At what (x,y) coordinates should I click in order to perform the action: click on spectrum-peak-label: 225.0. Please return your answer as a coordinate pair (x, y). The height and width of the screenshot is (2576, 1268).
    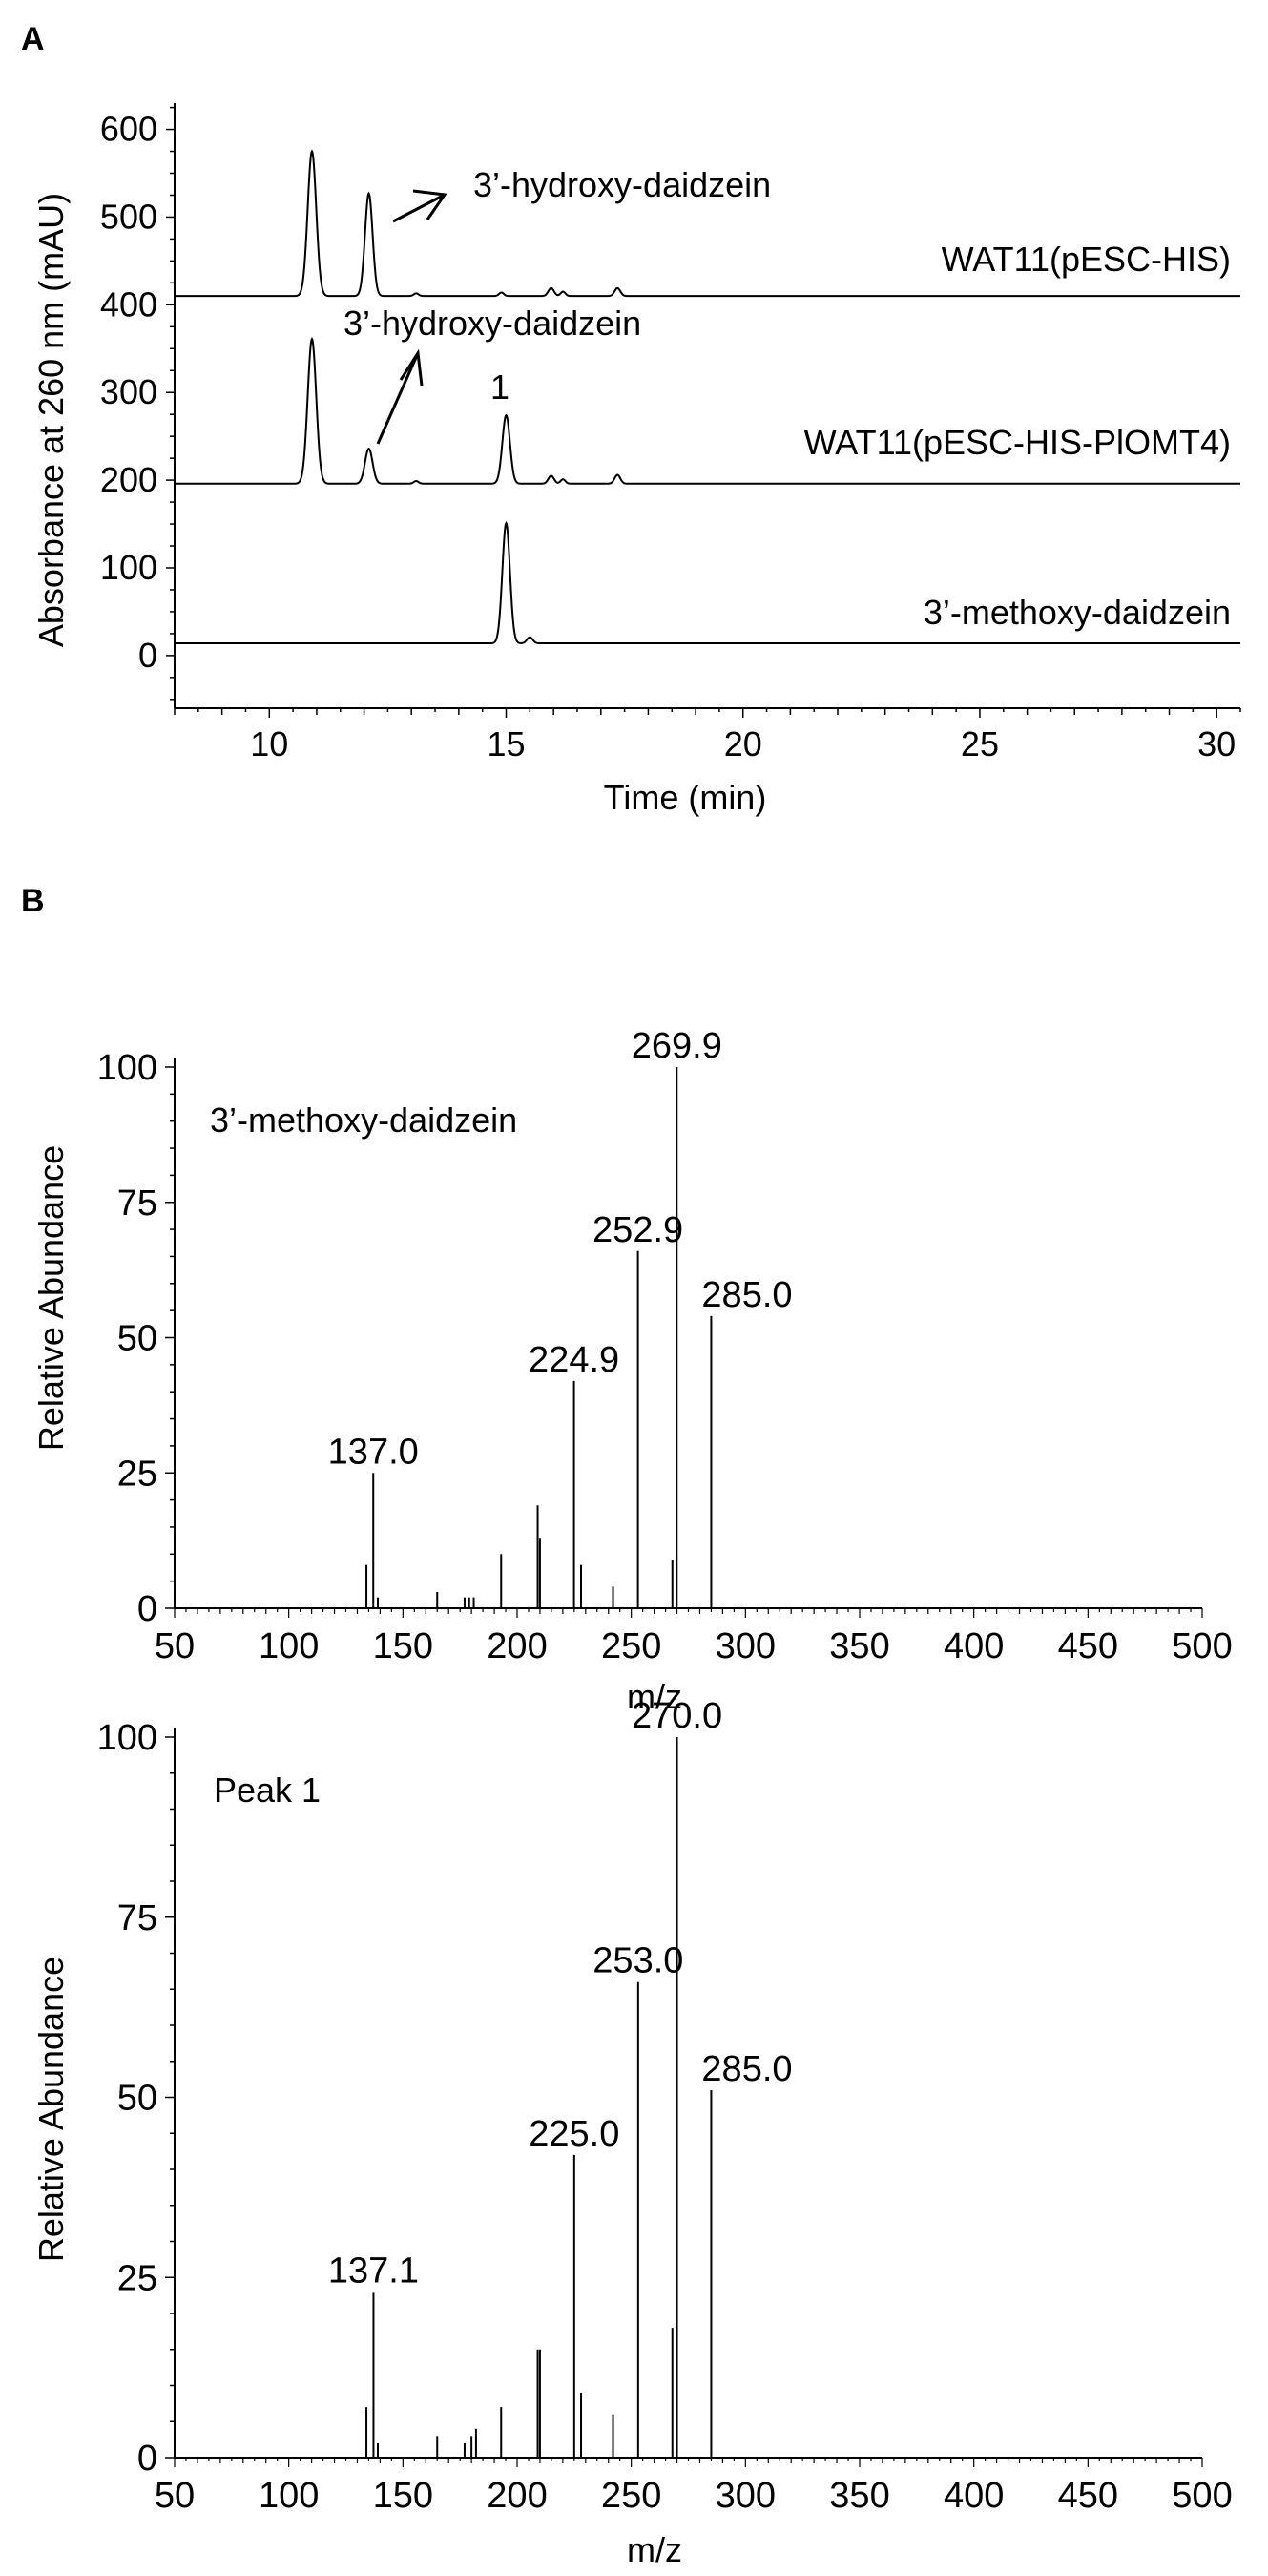
    Looking at the image, I should click on (574, 2134).